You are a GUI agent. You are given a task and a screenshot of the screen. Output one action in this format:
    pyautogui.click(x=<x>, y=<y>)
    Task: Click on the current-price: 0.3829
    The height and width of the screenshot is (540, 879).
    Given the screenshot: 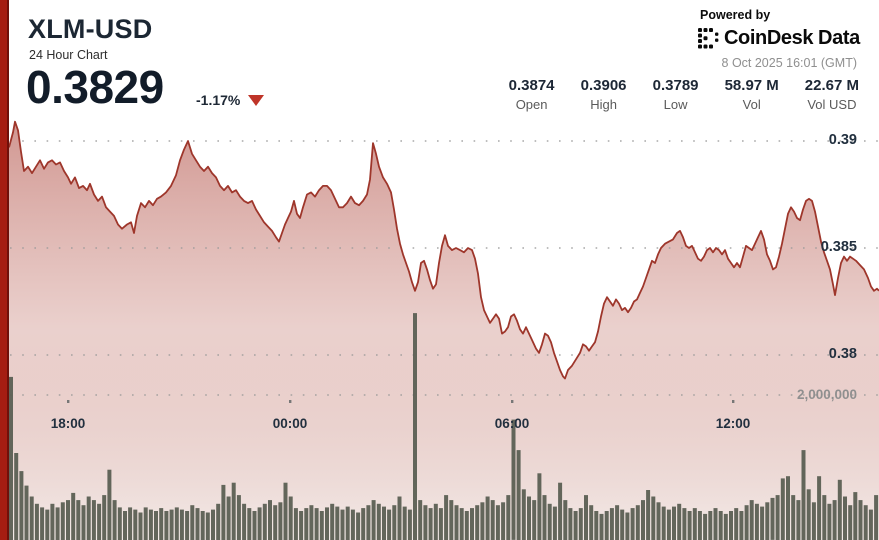 What is the action you would take?
    pyautogui.click(x=95, y=87)
    